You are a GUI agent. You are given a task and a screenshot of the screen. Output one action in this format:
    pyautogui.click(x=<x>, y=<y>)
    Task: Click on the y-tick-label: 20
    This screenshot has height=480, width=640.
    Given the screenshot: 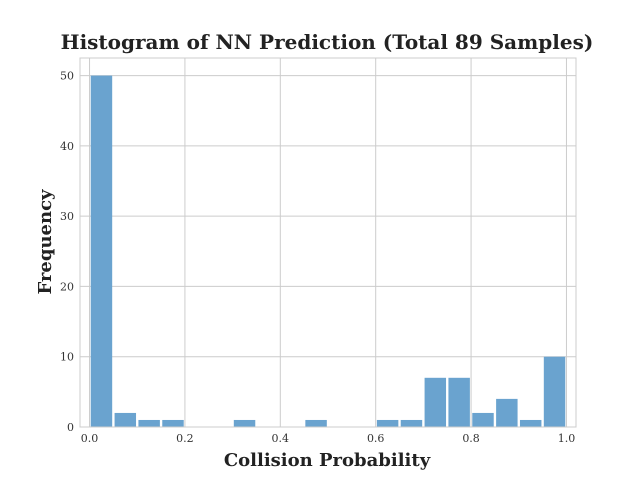 What is the action you would take?
    pyautogui.click(x=67, y=286)
    